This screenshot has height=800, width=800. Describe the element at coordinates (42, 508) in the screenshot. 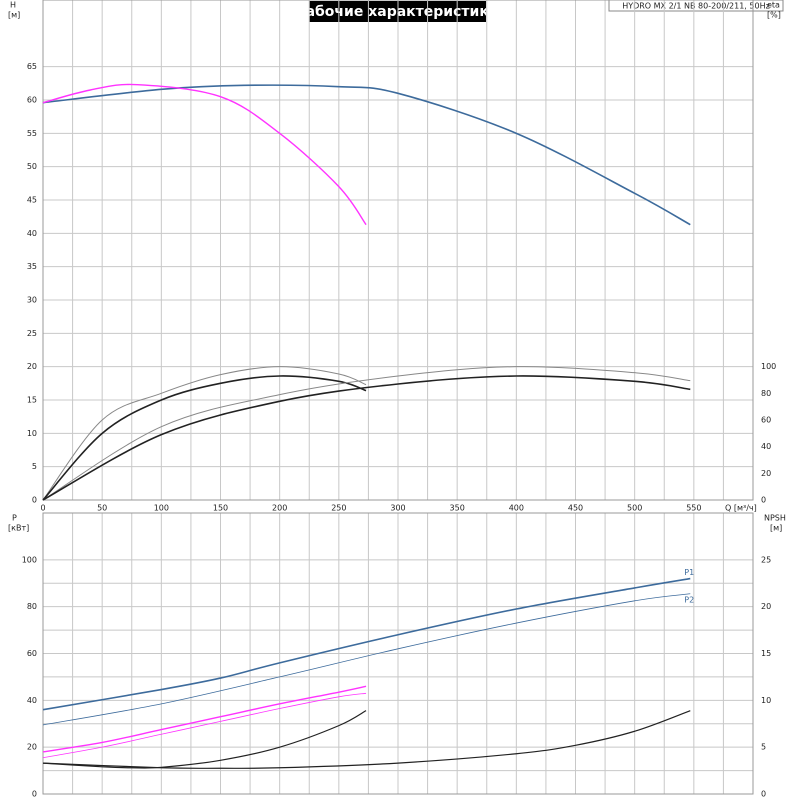

I see `x-tick-label: 0` at that location.